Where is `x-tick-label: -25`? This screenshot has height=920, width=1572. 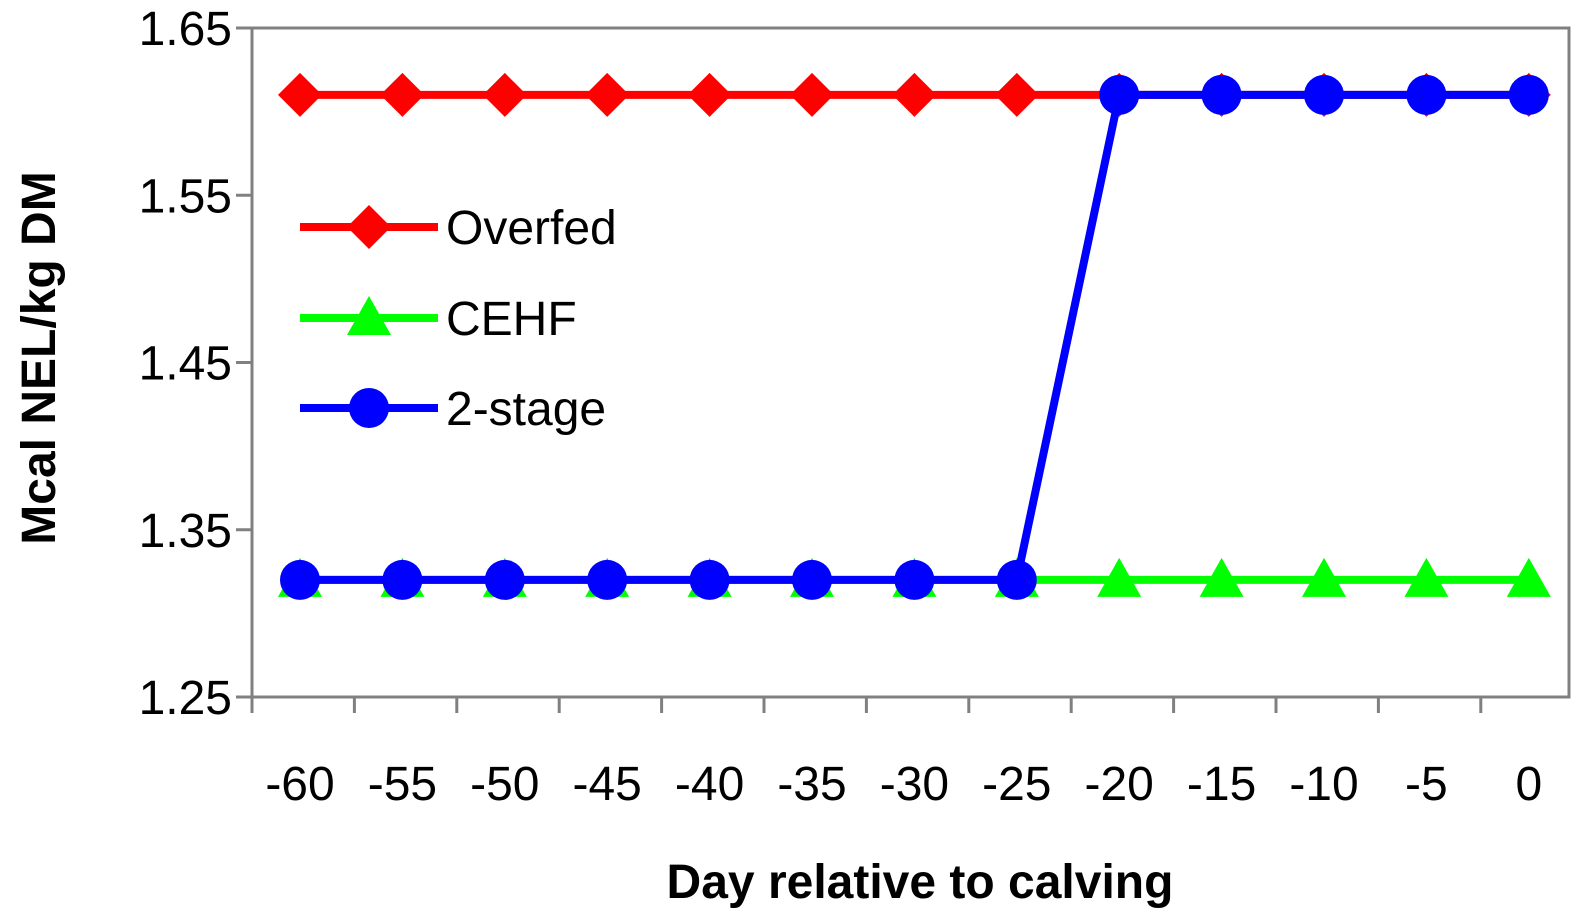
x-tick-label: -25 is located at coordinates (1016, 784).